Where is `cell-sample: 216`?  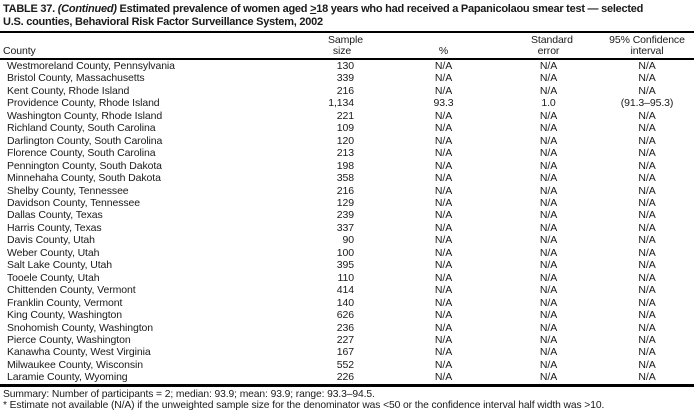
cell-sample: 216 is located at coordinates (345, 190).